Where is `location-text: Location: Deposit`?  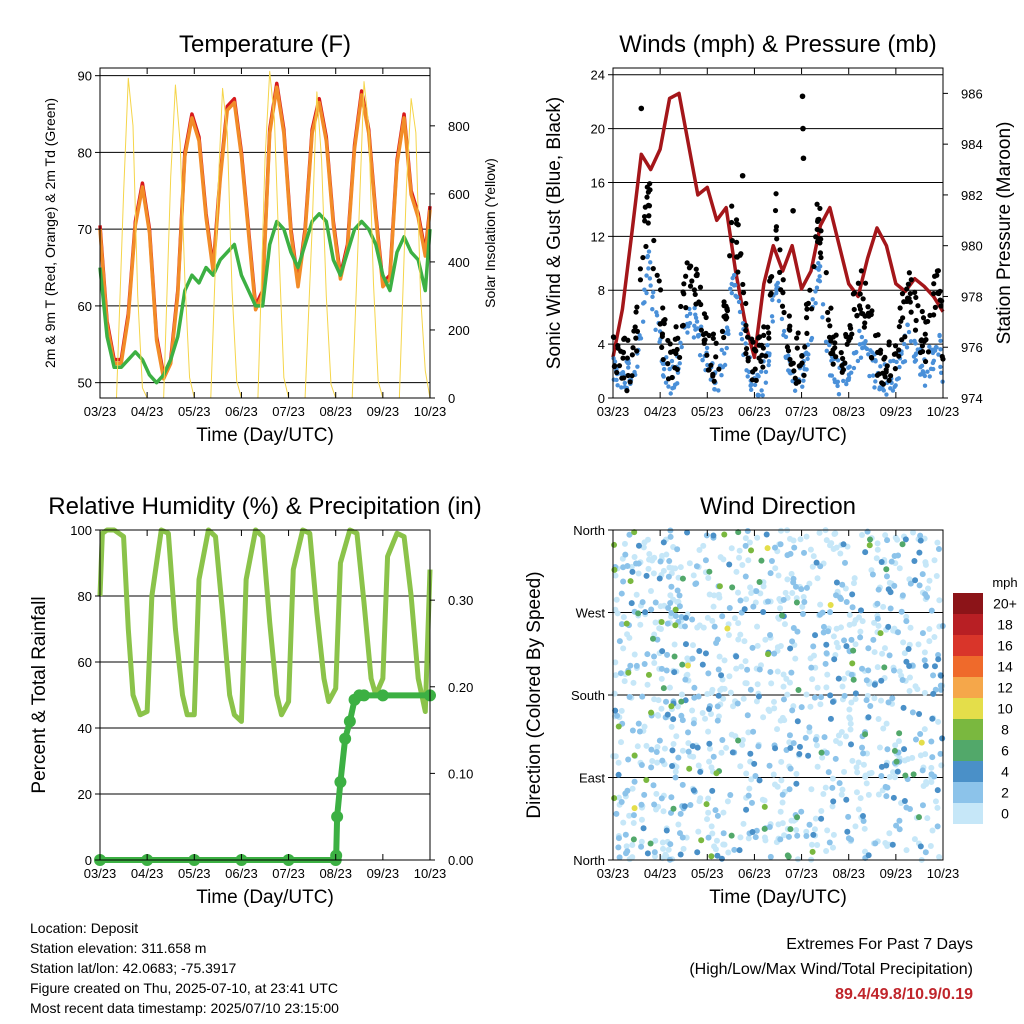 location-text: Location: Deposit is located at coordinates (84, 928).